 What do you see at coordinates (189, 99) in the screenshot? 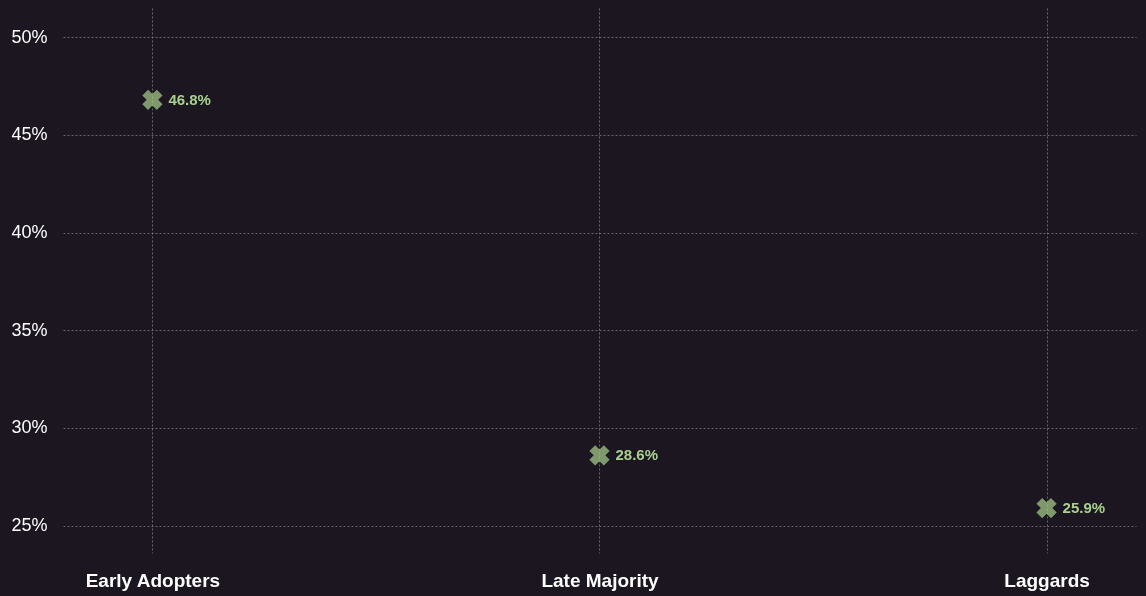
I see `text: 46.8%` at bounding box center [189, 99].